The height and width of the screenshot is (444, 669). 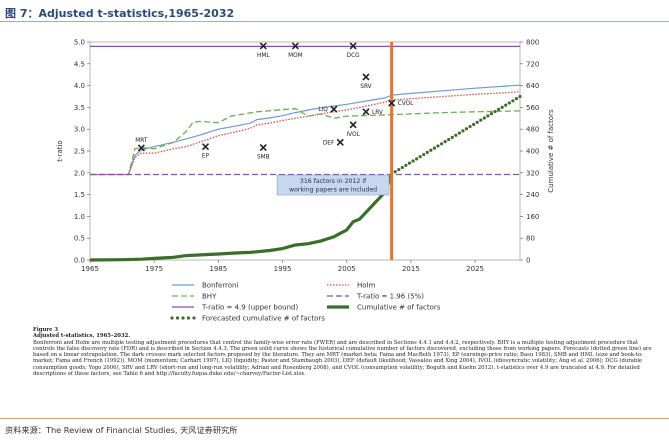 I want to click on factor-marker-def, so click(x=340, y=142).